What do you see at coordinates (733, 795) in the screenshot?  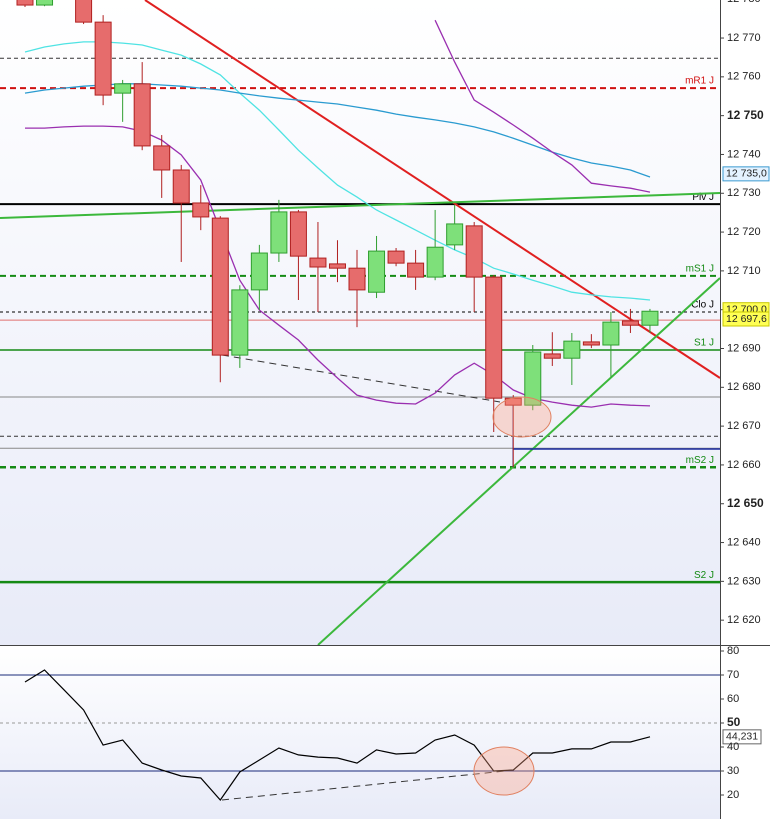 I see `y-tick-label: 20` at bounding box center [733, 795].